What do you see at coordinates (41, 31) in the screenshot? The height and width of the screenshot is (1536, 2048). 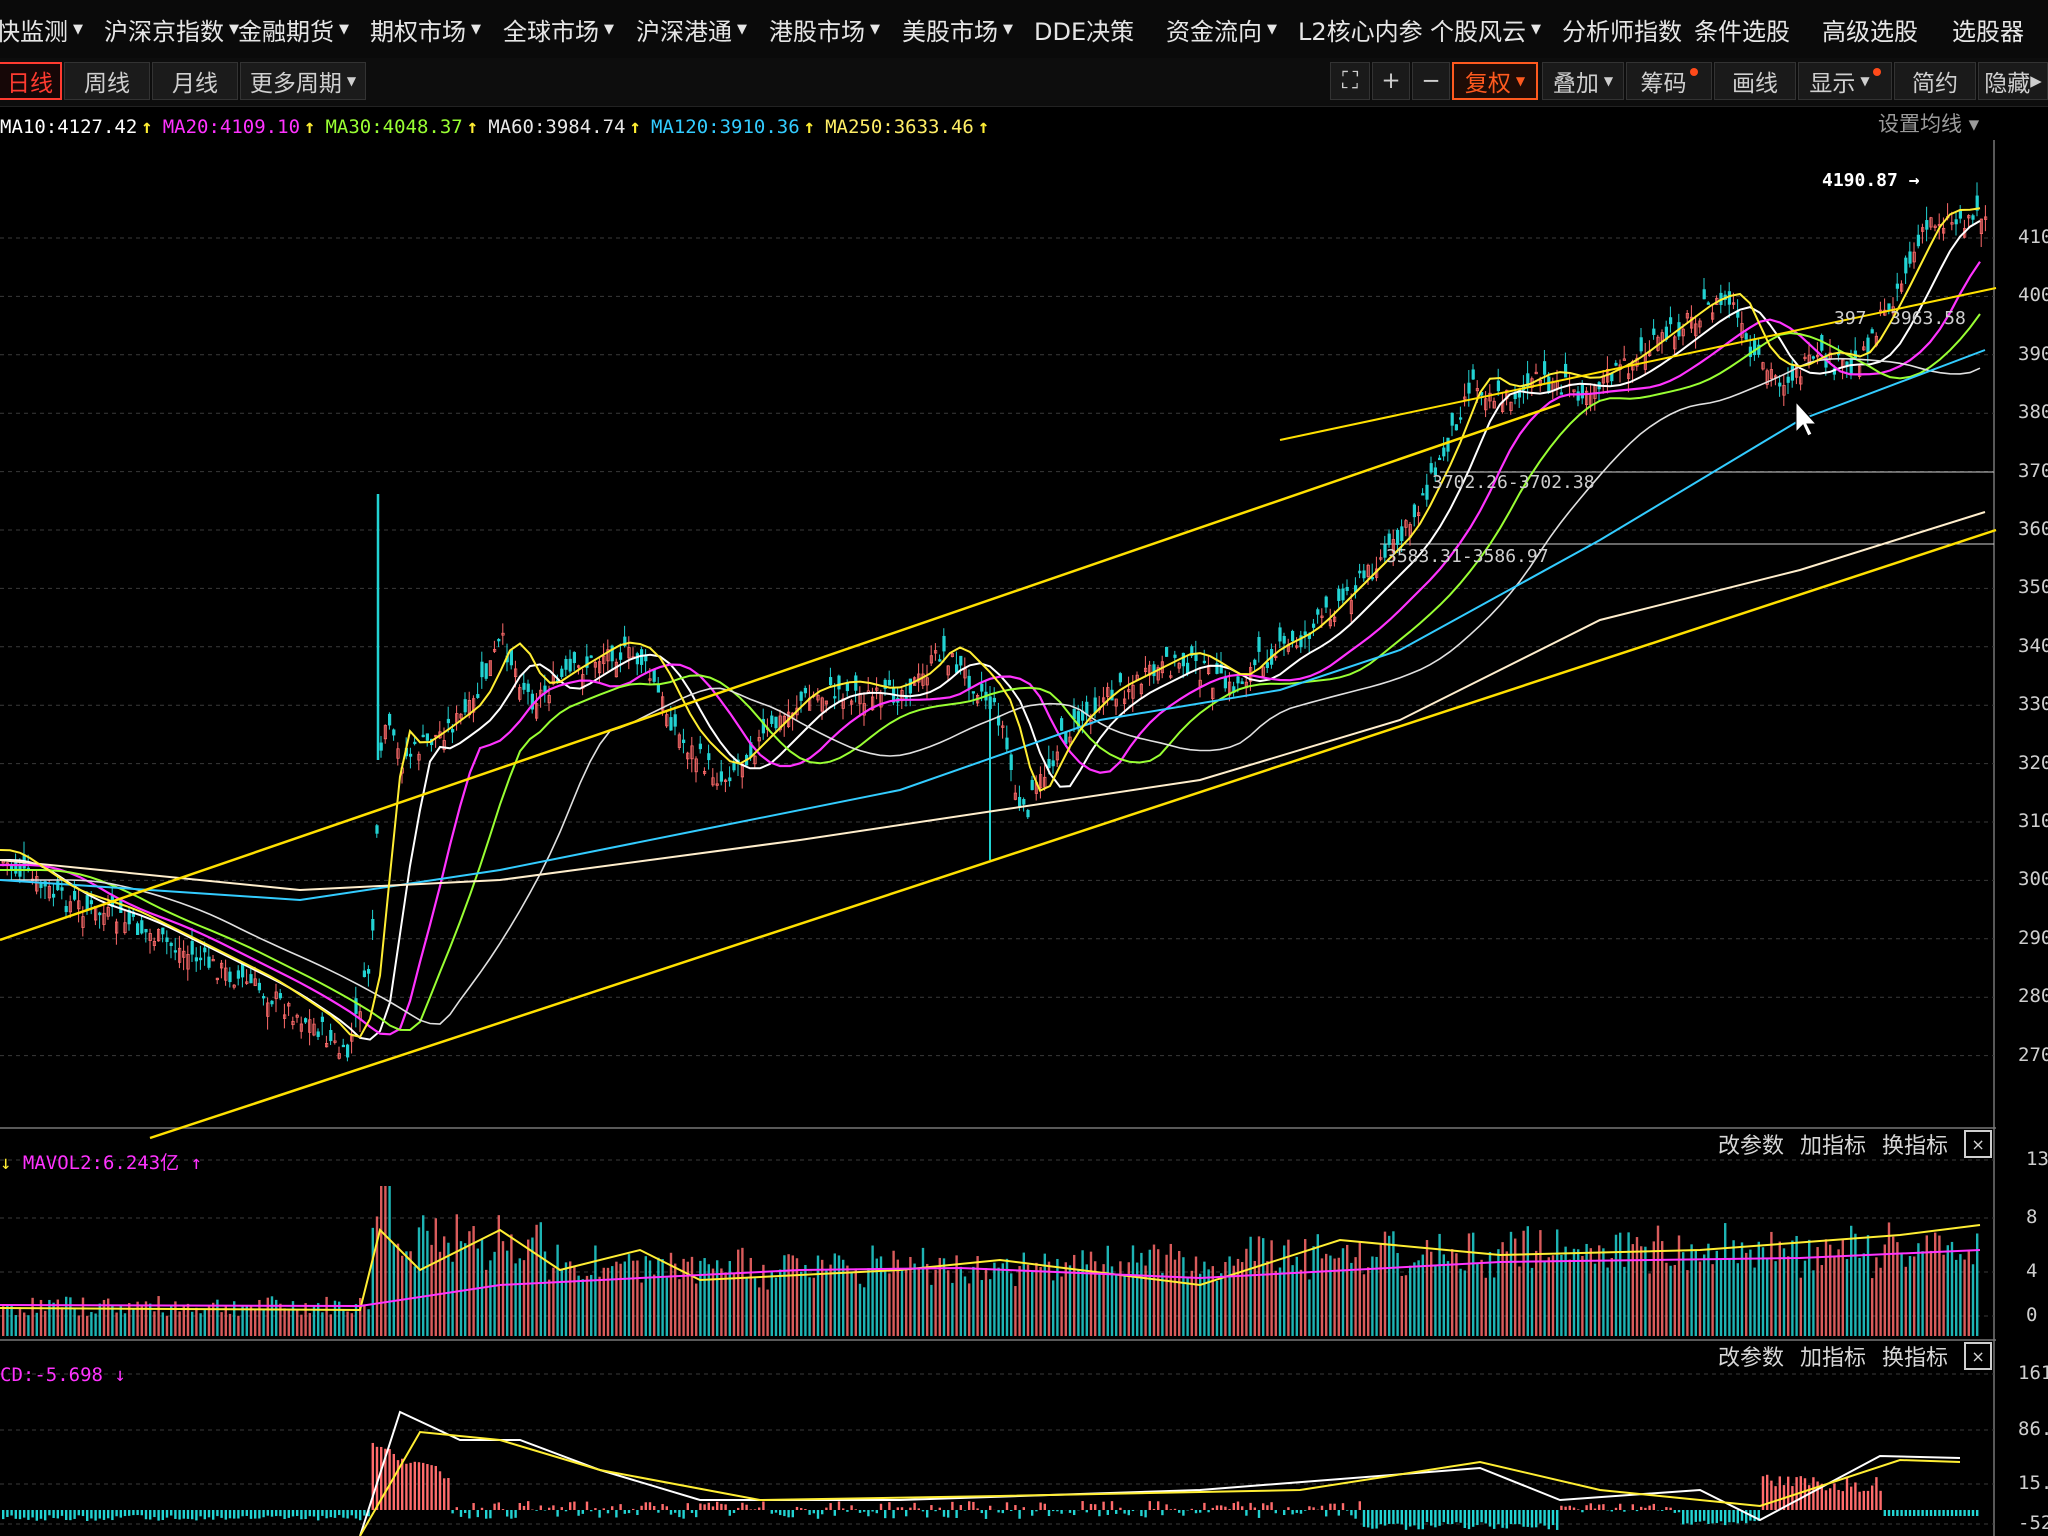 I see `nav-monitor: 快监测 ▼` at bounding box center [41, 31].